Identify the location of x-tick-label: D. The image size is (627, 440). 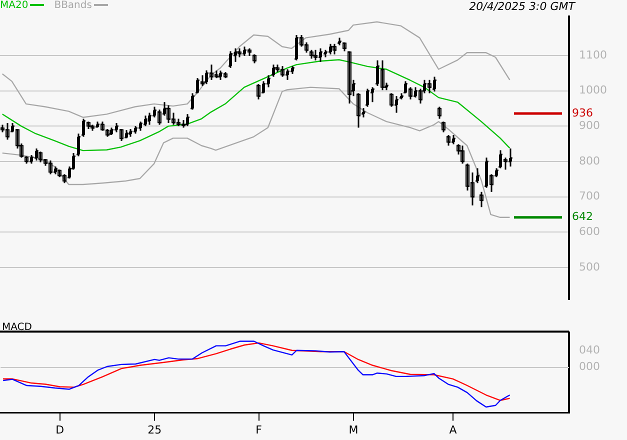
(60, 429).